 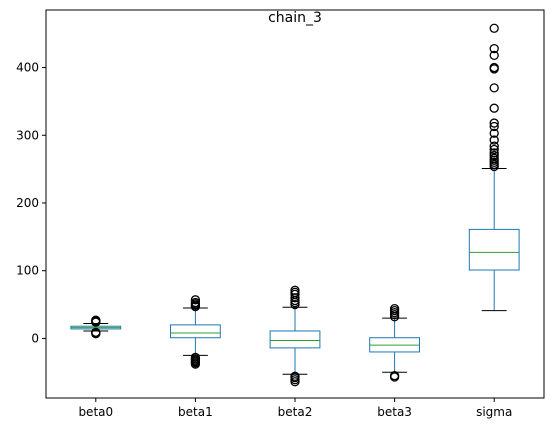 I want to click on y-tick-label-200: 200, so click(x=27, y=203).